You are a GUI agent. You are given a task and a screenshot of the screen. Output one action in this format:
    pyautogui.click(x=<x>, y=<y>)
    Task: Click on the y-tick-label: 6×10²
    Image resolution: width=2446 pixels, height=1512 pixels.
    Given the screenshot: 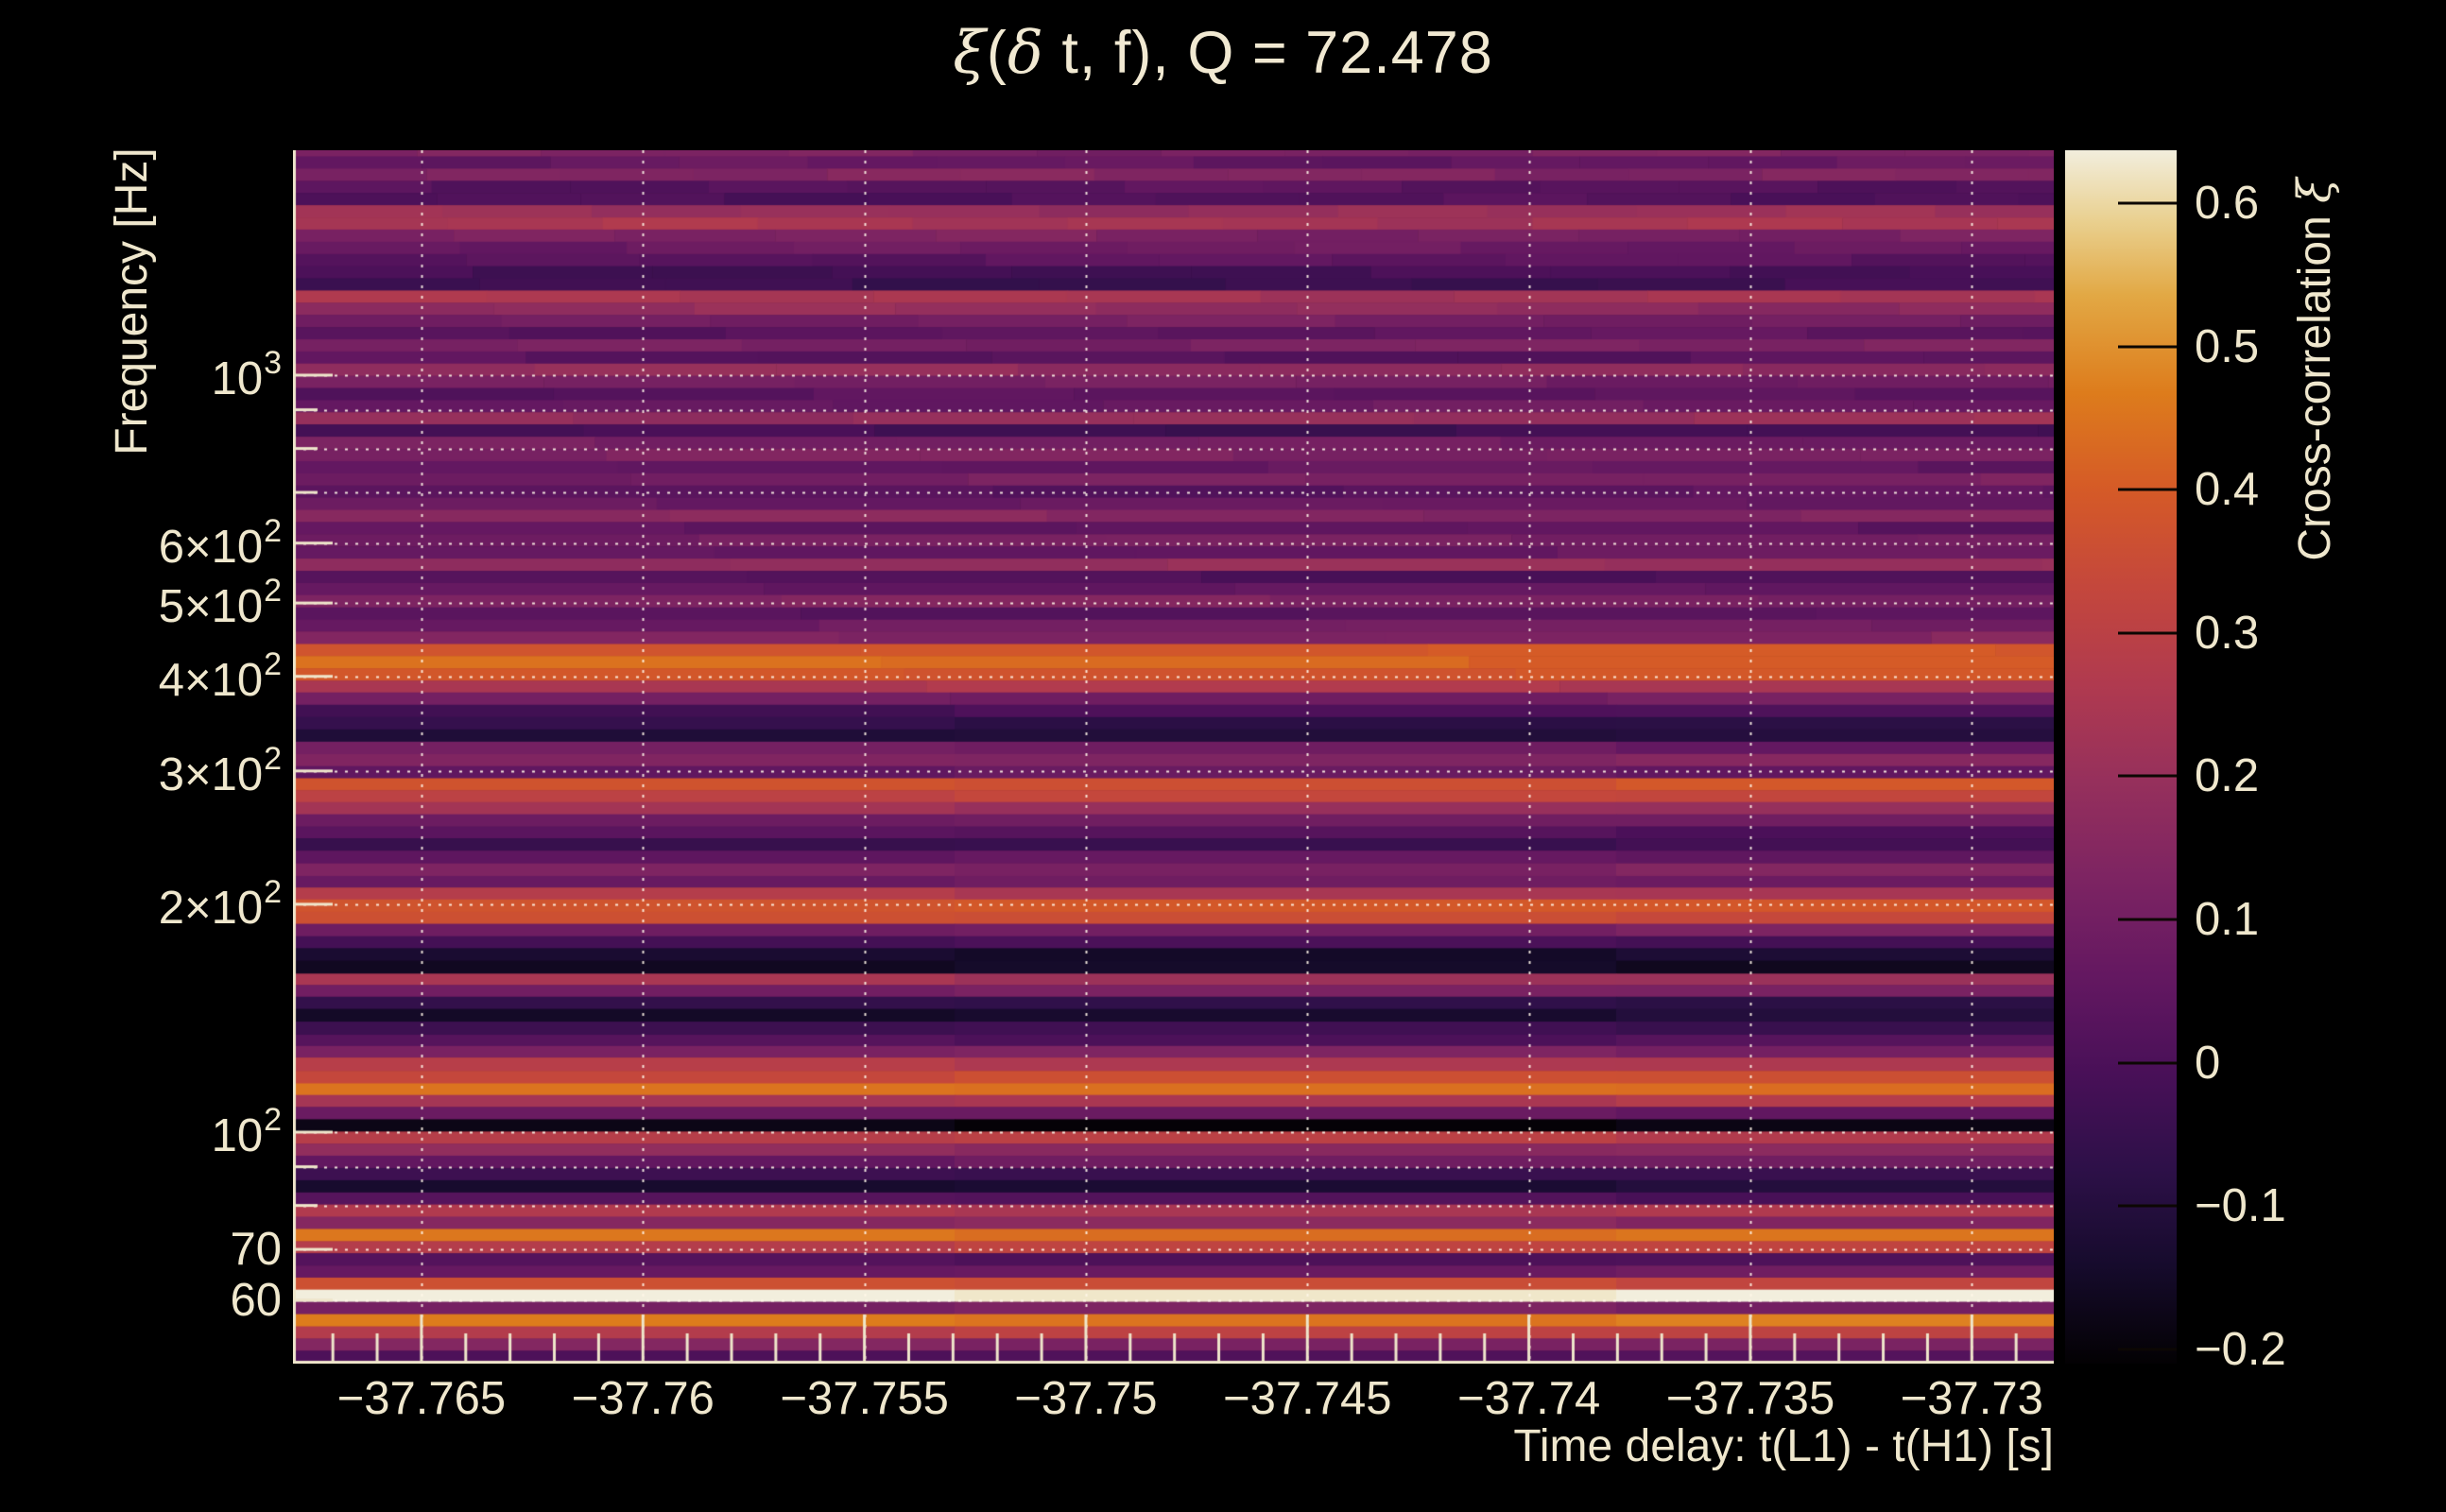 What is the action you would take?
    pyautogui.click(x=220, y=542)
    